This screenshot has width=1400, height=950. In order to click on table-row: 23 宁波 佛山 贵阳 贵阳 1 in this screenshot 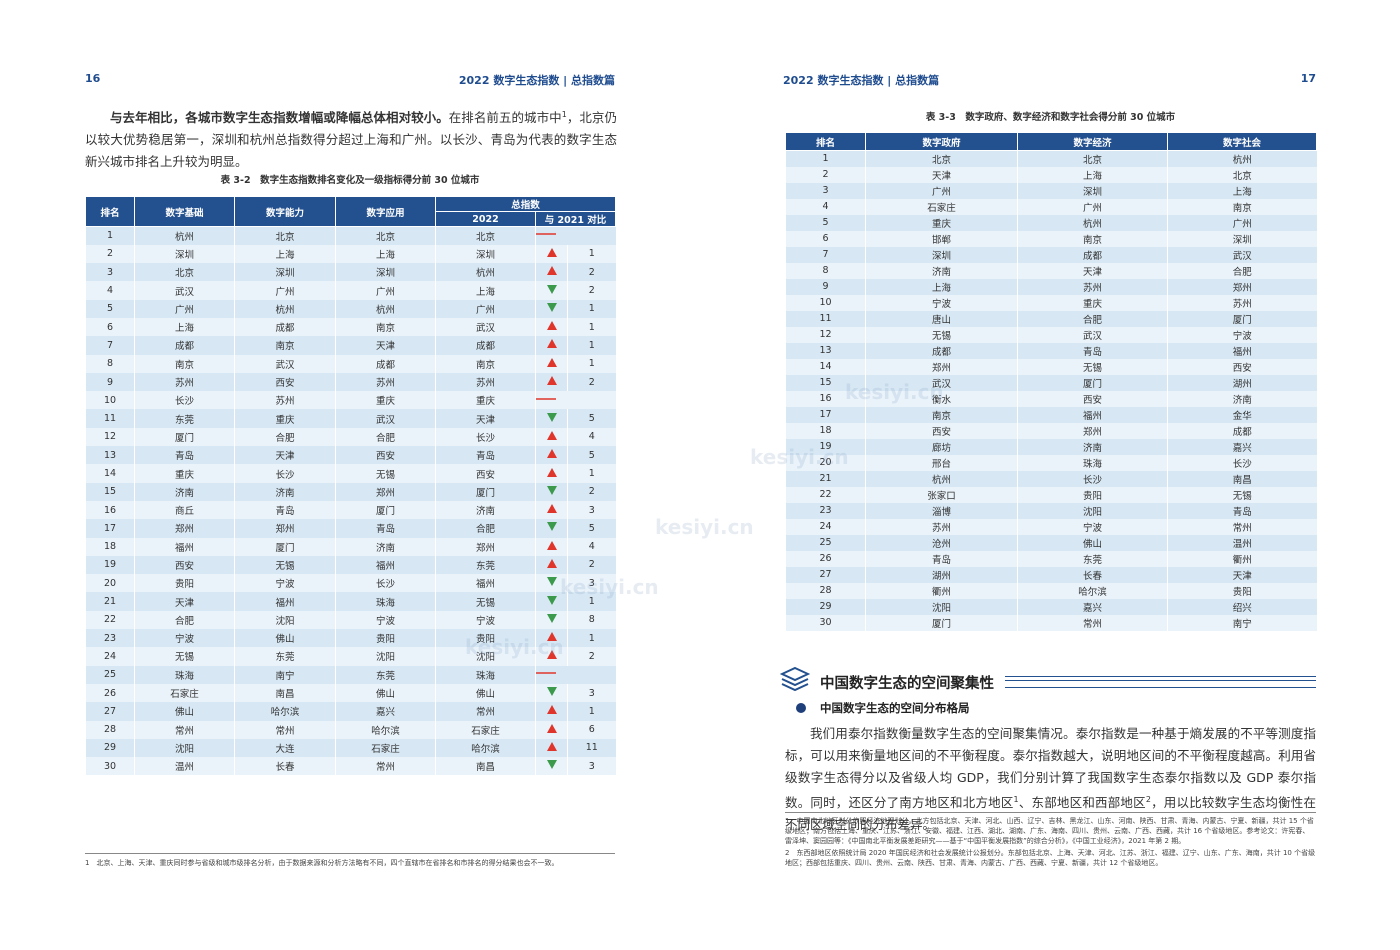, I will do `click(350, 638)`.